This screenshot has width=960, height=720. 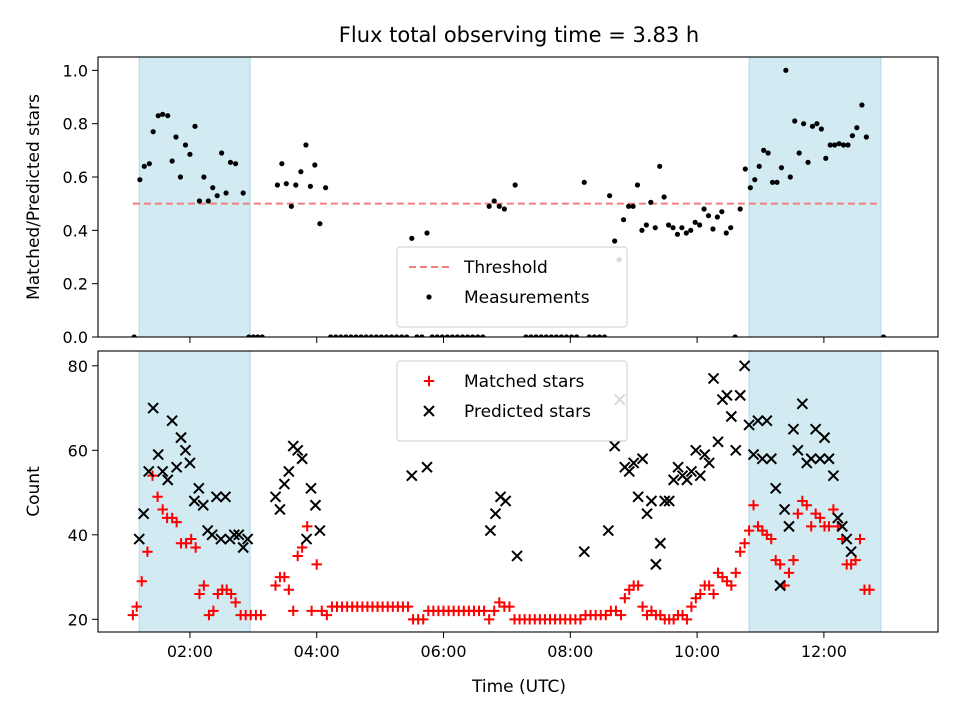 What do you see at coordinates (570, 651) in the screenshot?
I see `x-tick-label: 08:00` at bounding box center [570, 651].